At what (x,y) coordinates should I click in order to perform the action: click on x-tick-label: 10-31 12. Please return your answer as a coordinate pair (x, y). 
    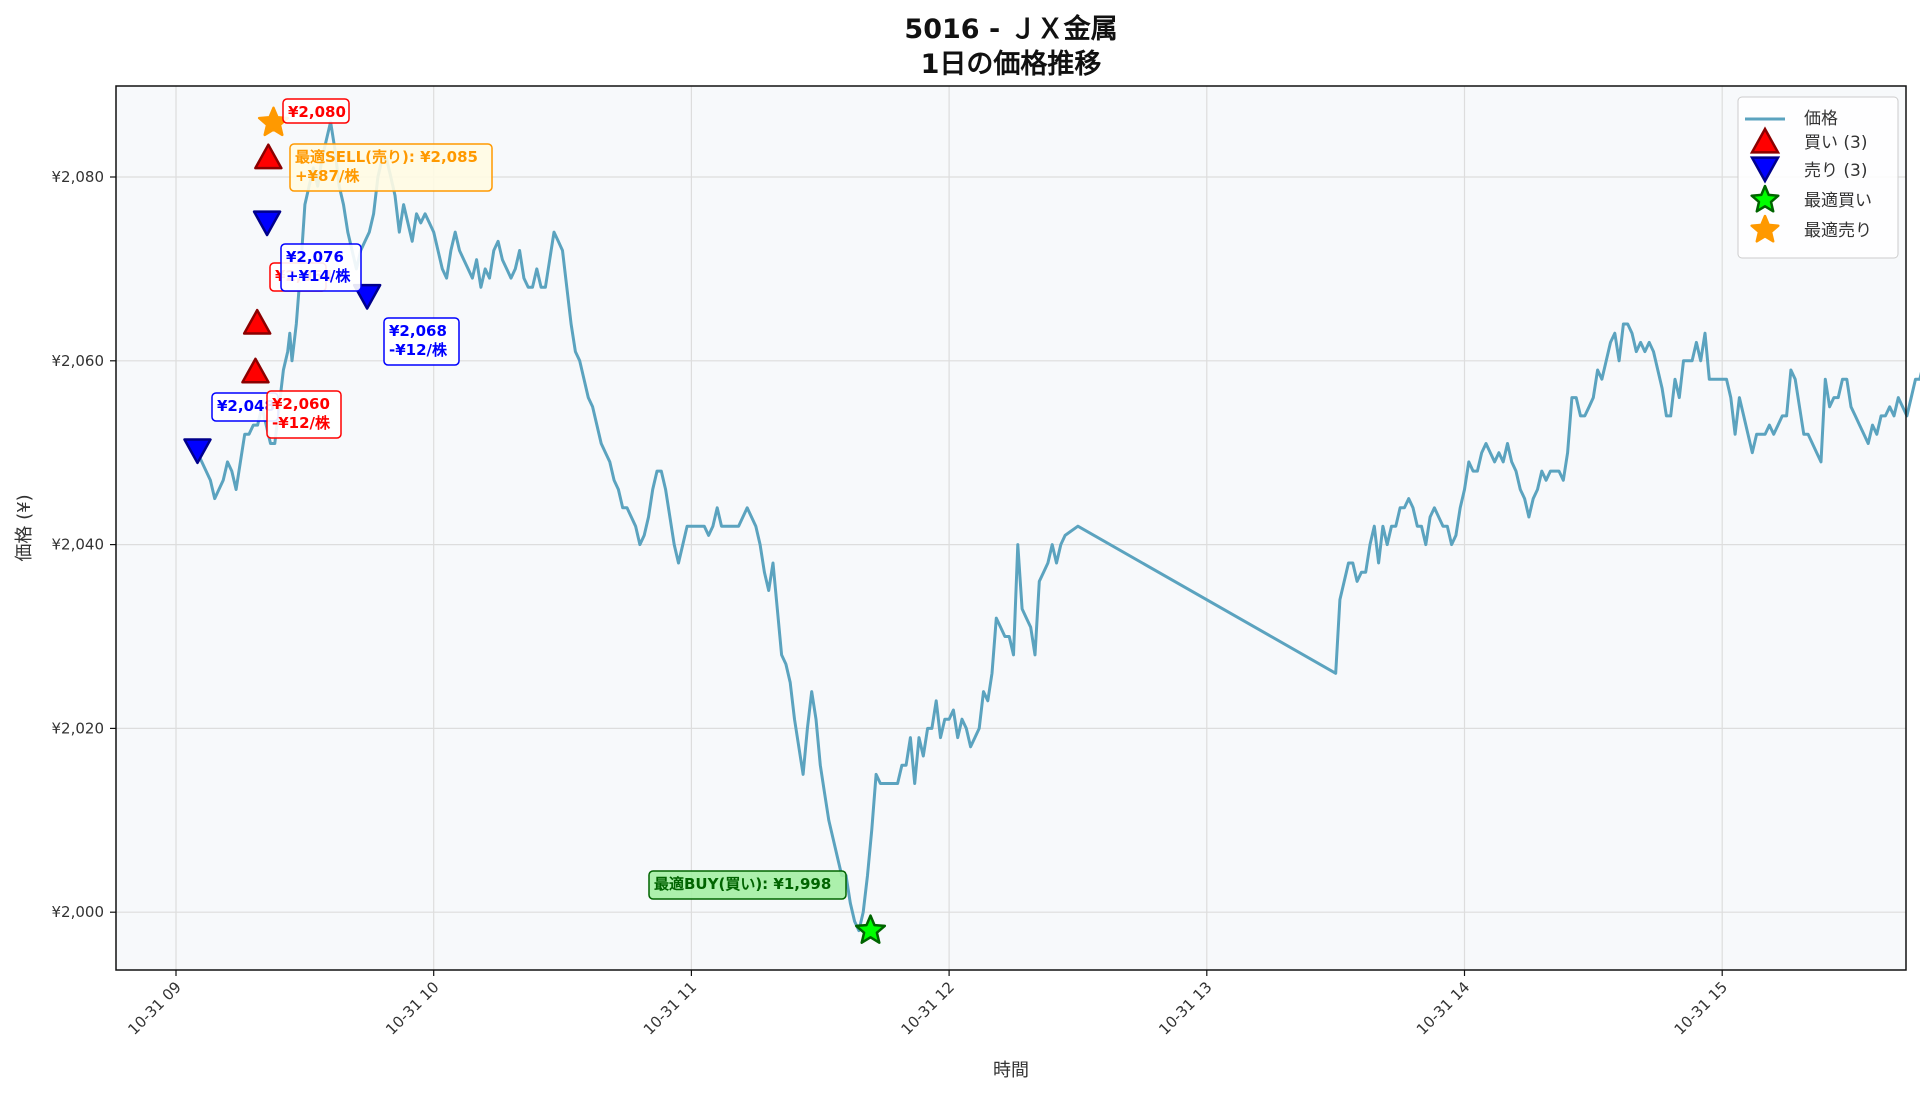
    Looking at the image, I should click on (928, 1008).